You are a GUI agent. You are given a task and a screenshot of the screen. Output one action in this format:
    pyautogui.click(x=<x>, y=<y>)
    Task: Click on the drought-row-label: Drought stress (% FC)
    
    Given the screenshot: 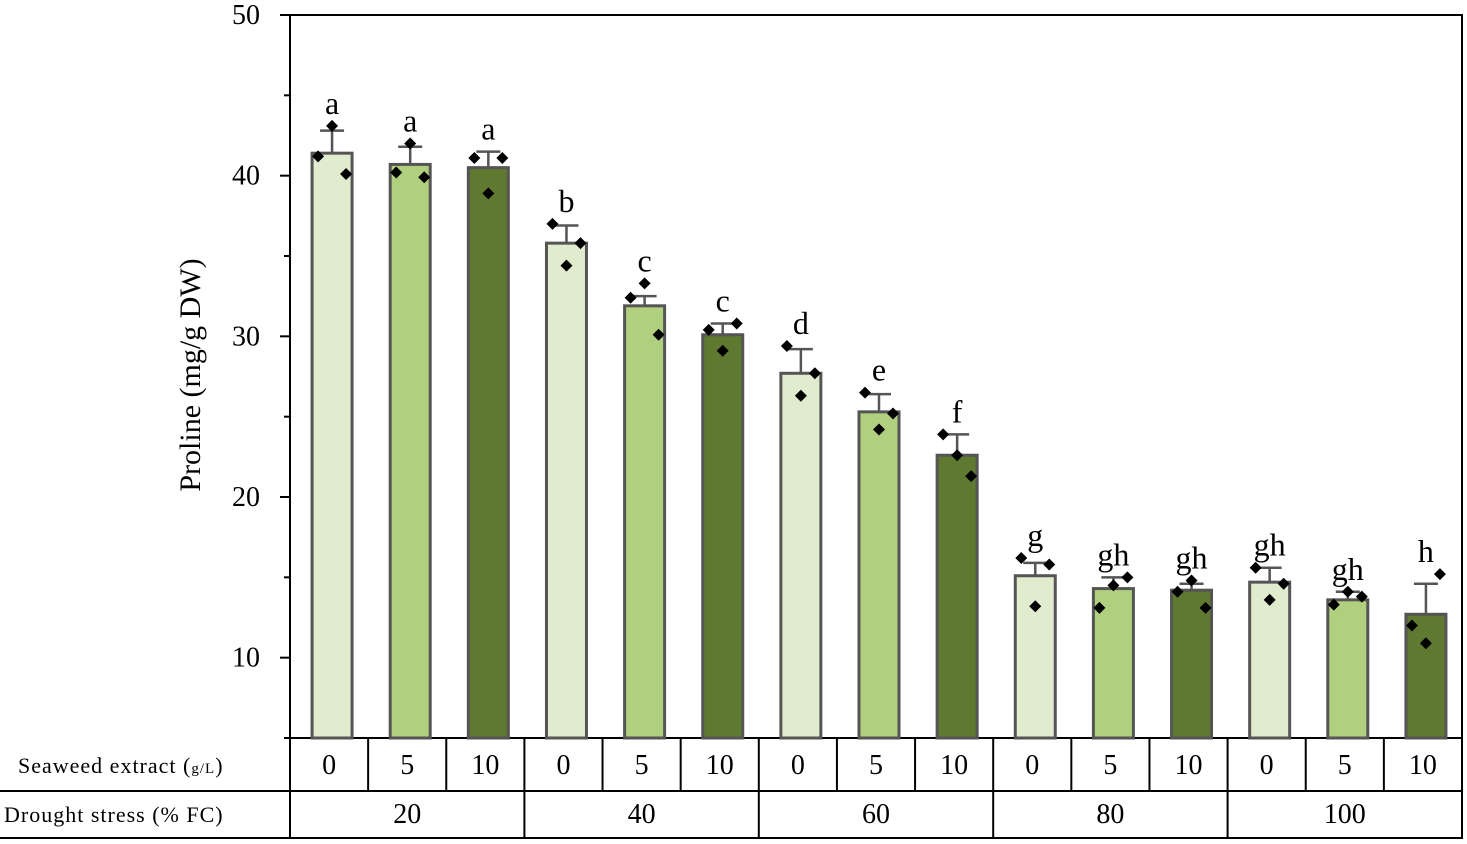 What is the action you would take?
    pyautogui.click(x=114, y=814)
    